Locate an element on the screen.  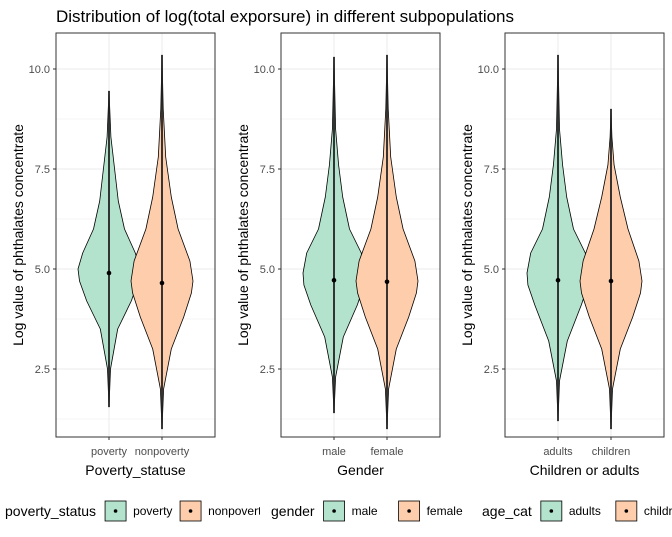
median-point-male is located at coordinates (334, 280).